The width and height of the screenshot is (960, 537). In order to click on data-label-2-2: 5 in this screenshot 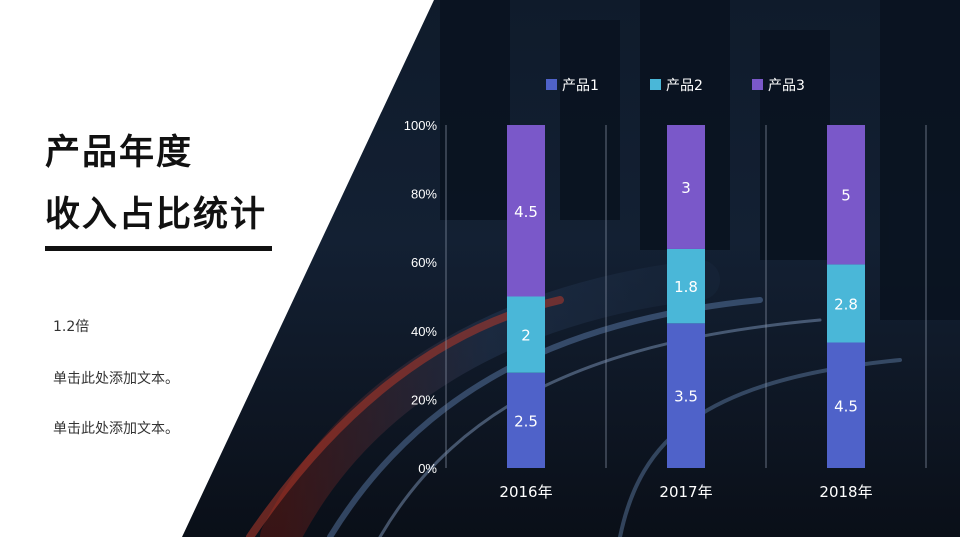, I will do `click(846, 196)`.